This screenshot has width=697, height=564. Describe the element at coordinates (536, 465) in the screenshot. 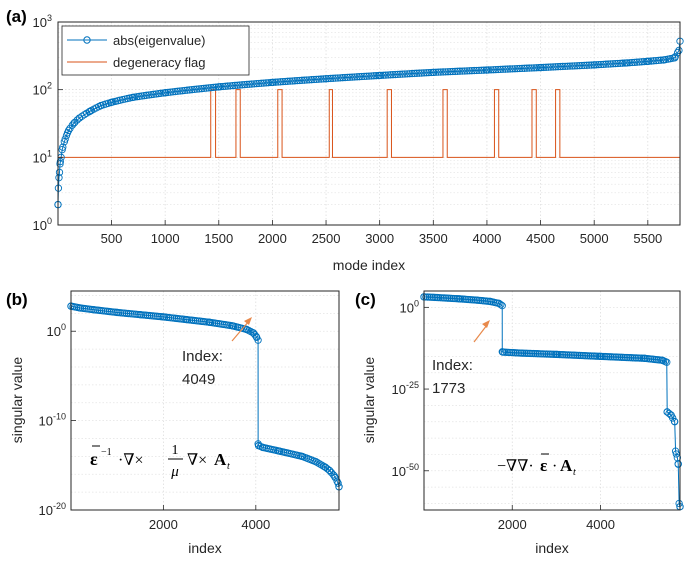

I see `panel-c-formula: −∇∇· ε · A t` at that location.